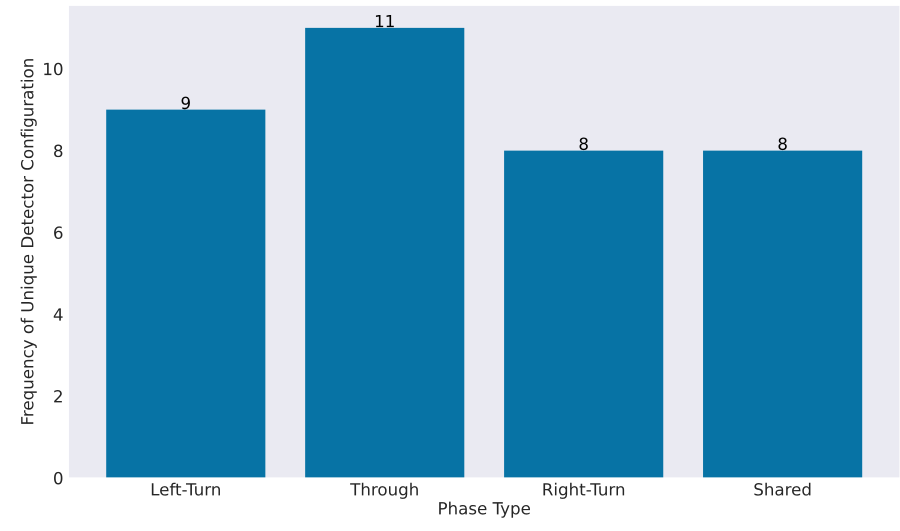 This screenshot has height=531, width=900. What do you see at coordinates (186, 103) in the screenshot?
I see `data-label: 9` at bounding box center [186, 103].